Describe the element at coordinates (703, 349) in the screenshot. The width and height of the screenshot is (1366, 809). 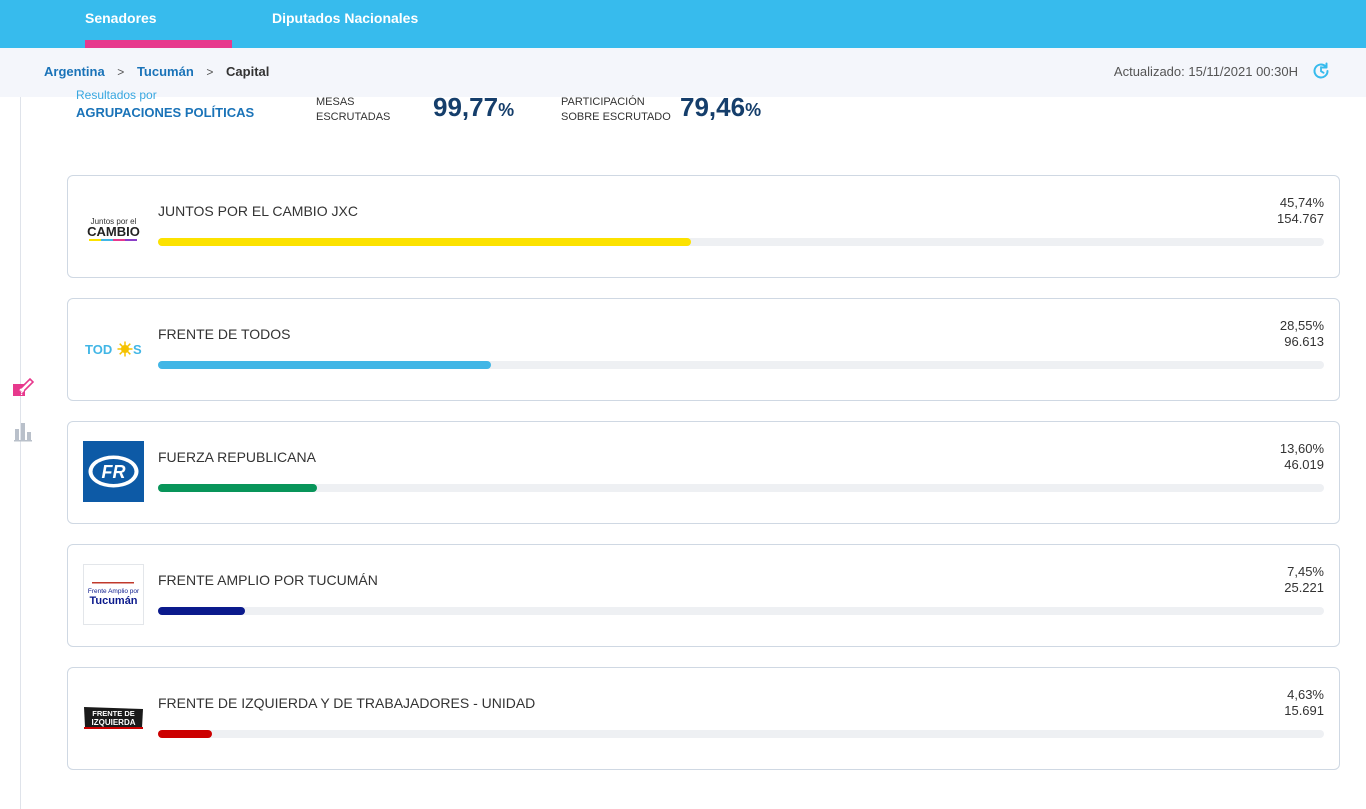
I see `result-card-frente-de-todos: TOD S FRENTE DE TODOS 28,55% 96.613` at that location.